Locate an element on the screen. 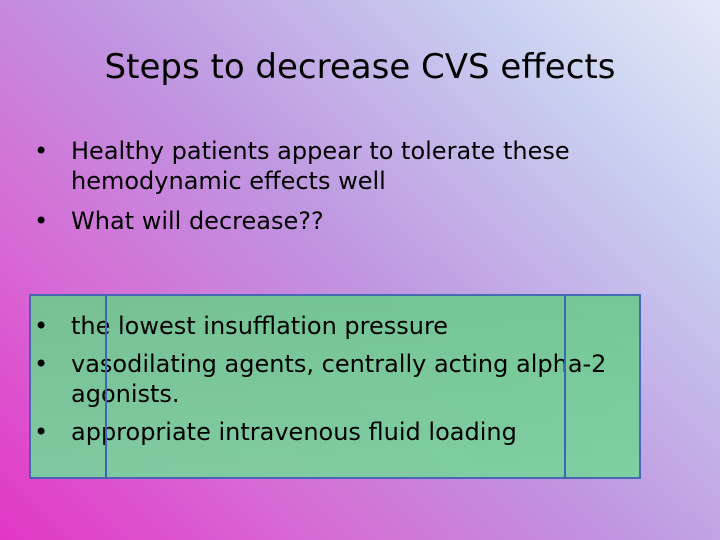 This screenshot has height=540, width=720. bullet-text: the lowest insufflation pressure is located at coordinates (260, 326).